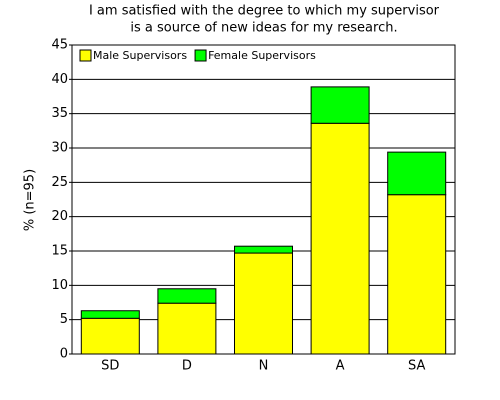 The height and width of the screenshot is (400, 500). What do you see at coordinates (59, 45) in the screenshot?
I see `y-tick-label: 45` at bounding box center [59, 45].